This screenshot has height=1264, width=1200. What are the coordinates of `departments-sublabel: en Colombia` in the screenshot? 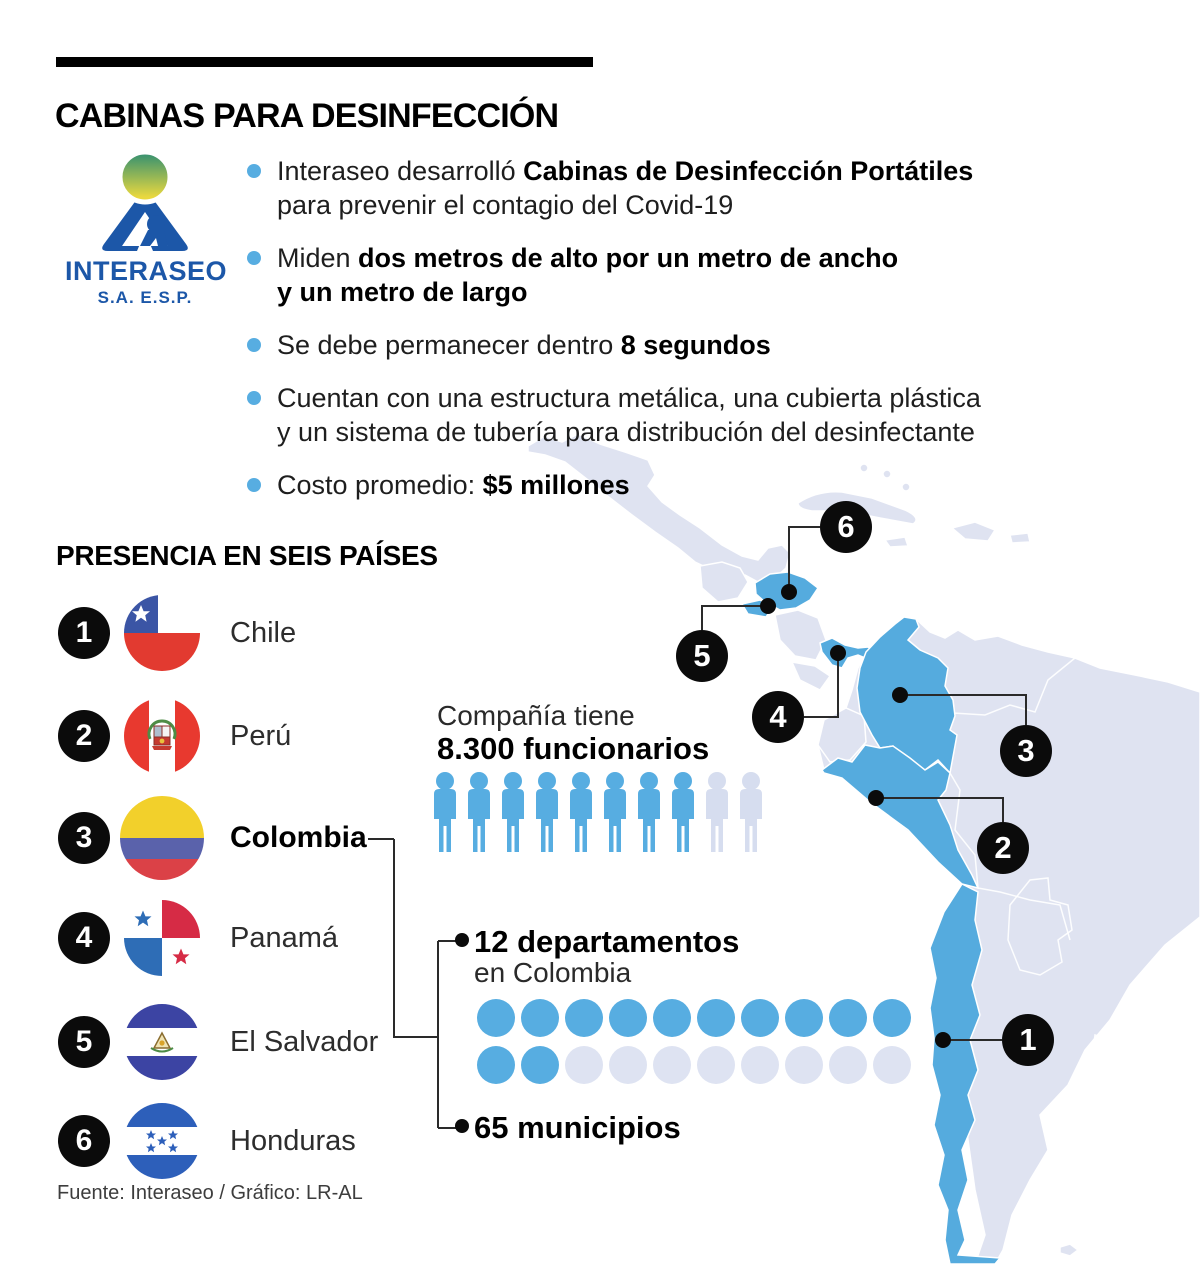 It's located at (553, 972).